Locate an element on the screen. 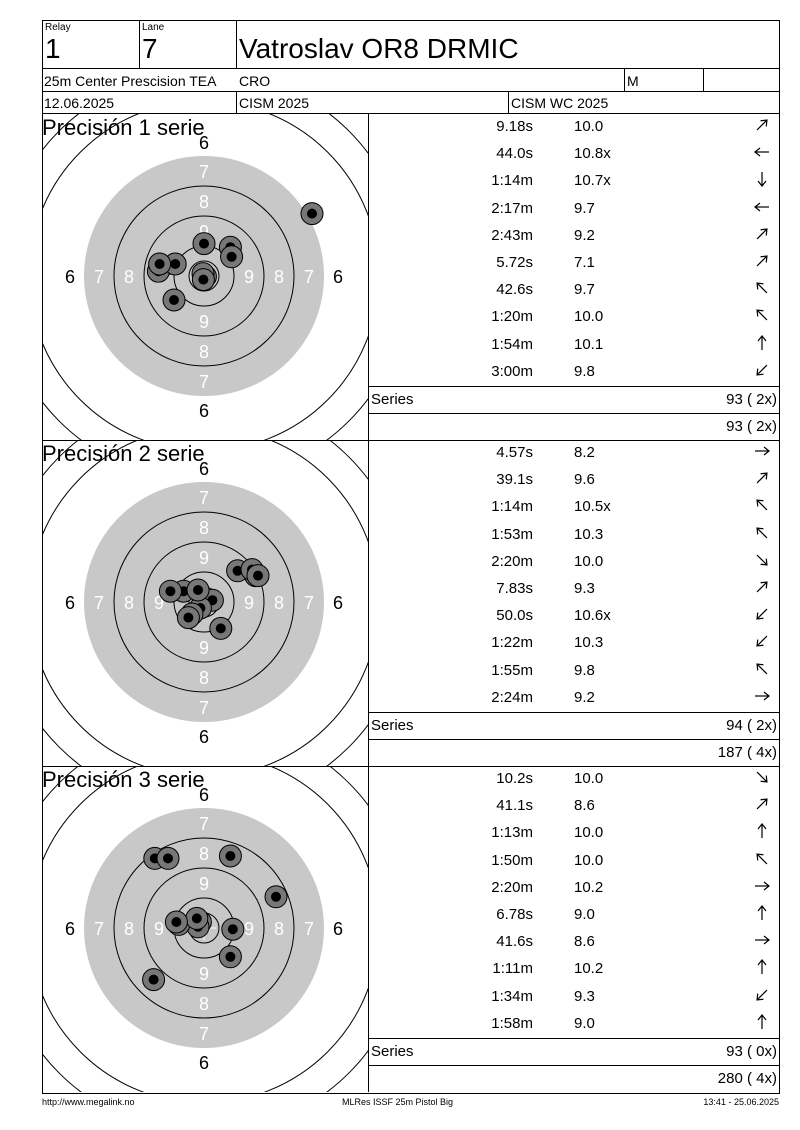  running-total-row: 280 ( 4x) is located at coordinates (574, 1078).